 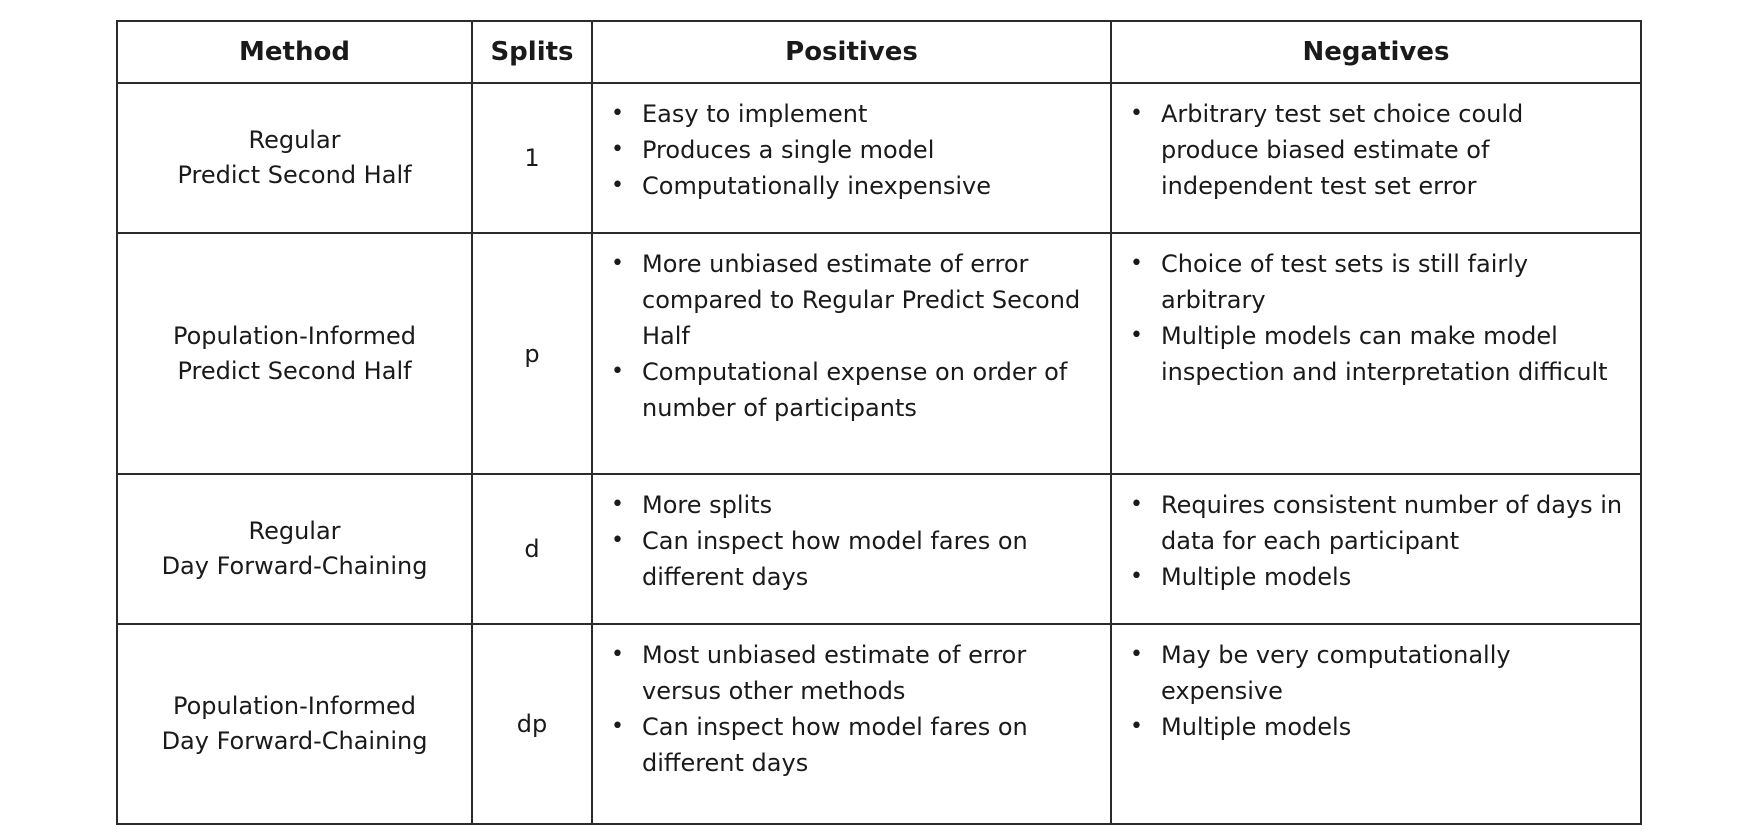 I want to click on positive-item: Produces a single model, so click(x=852, y=150).